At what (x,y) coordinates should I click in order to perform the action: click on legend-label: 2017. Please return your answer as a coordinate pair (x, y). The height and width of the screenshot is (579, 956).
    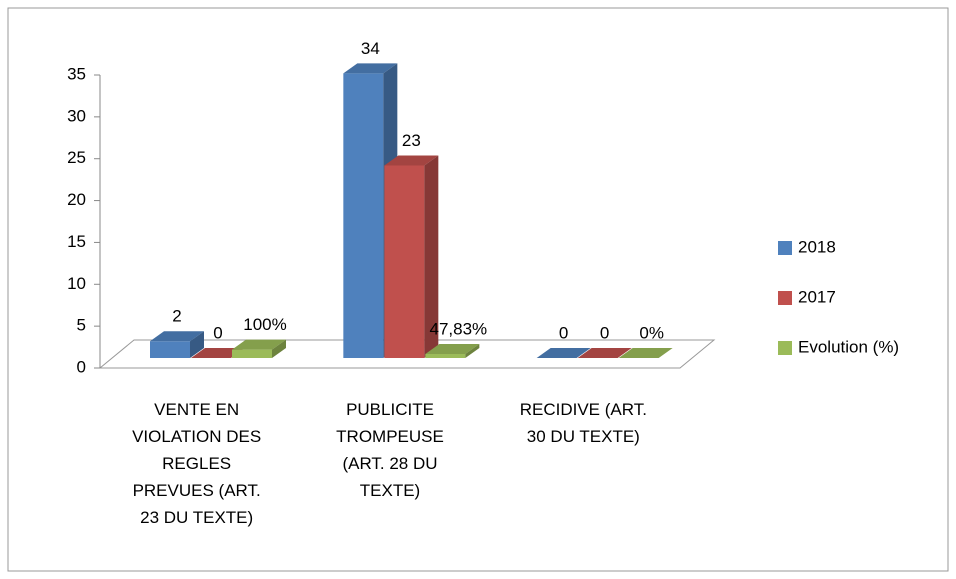
    Looking at the image, I should click on (817, 296).